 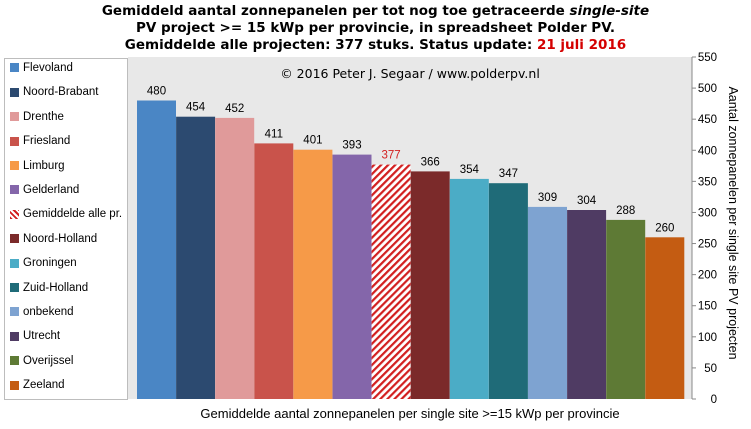 What do you see at coordinates (430, 162) in the screenshot?
I see `data-label: 366` at bounding box center [430, 162].